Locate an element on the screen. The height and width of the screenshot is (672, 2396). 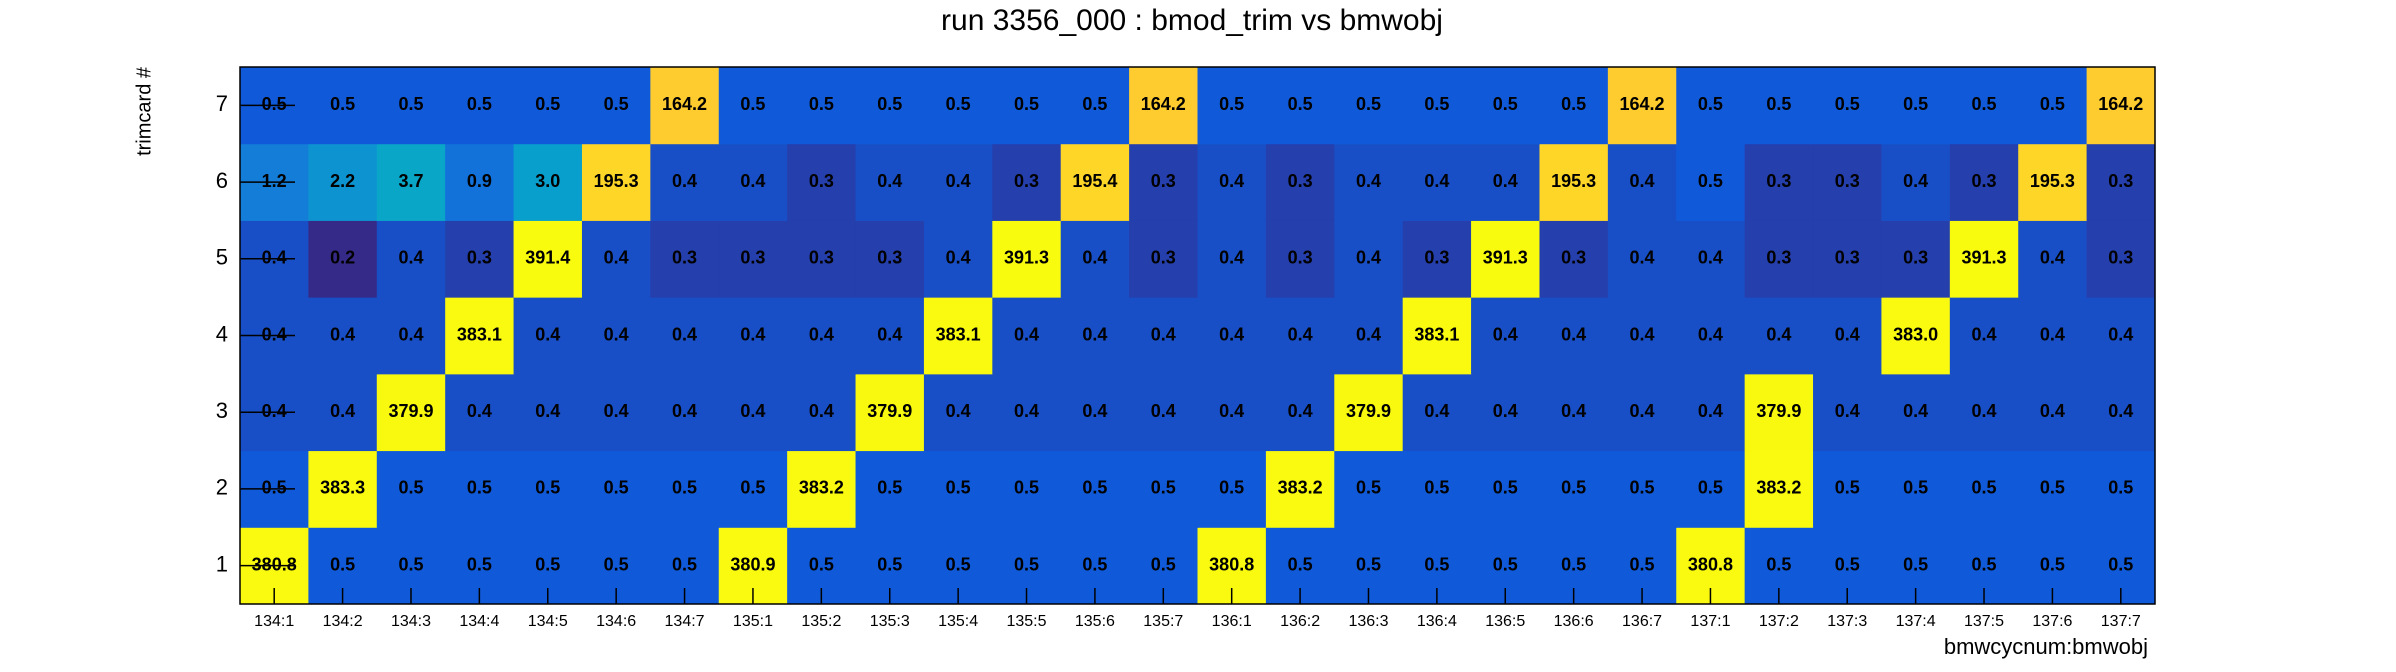
x-tick-label: 135:4 is located at coordinates (958, 621).